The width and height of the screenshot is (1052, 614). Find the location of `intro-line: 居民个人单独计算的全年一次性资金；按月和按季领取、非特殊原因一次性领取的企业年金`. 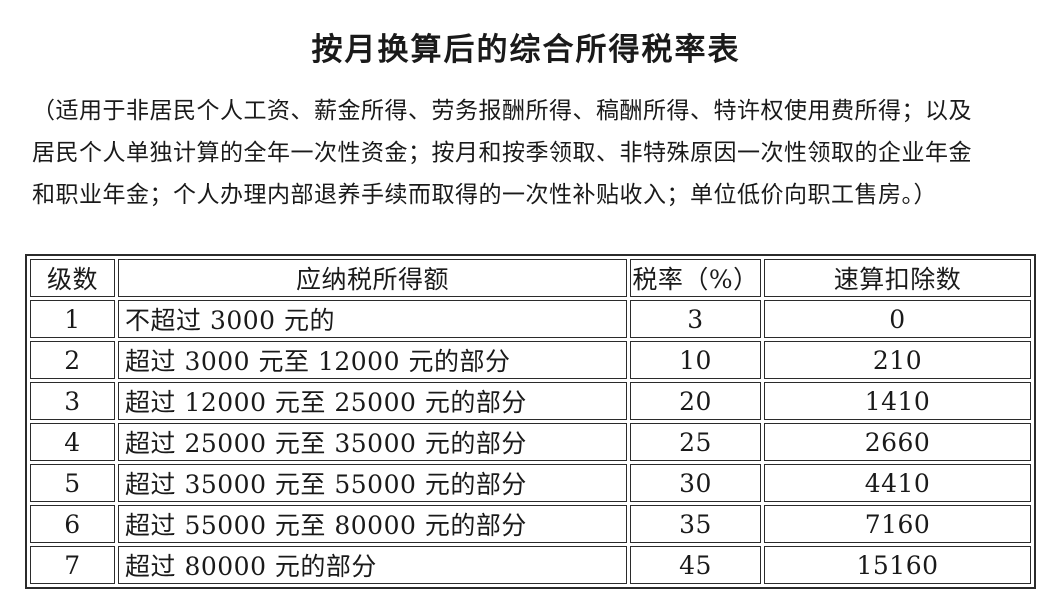

intro-line: 居民个人单独计算的全年一次性资金；按月和按季领取、非特殊原因一次性领取的企业年金 is located at coordinates (502, 153).